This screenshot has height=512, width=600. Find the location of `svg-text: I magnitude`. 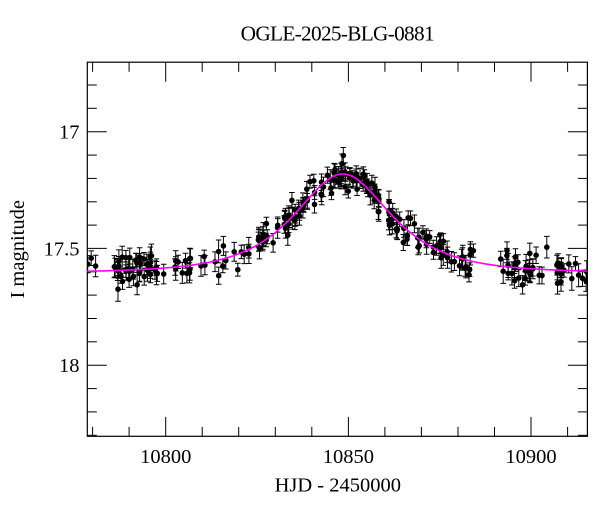

svg-text: I magnitude is located at coordinates (18, 249).